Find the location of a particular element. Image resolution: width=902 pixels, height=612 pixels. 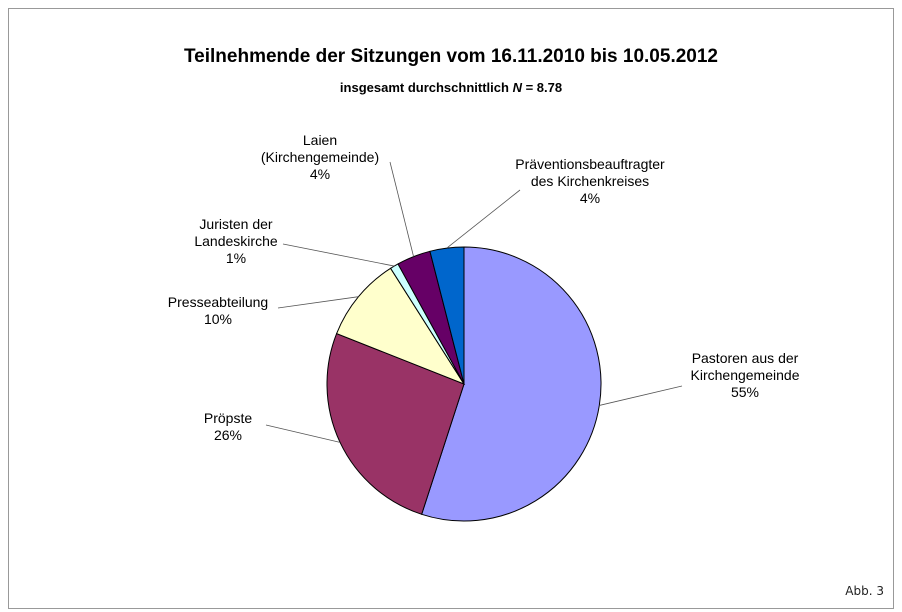

chart-subtitle: insgesamt durchschnittlich N = 8.78 is located at coordinates (451, 87).